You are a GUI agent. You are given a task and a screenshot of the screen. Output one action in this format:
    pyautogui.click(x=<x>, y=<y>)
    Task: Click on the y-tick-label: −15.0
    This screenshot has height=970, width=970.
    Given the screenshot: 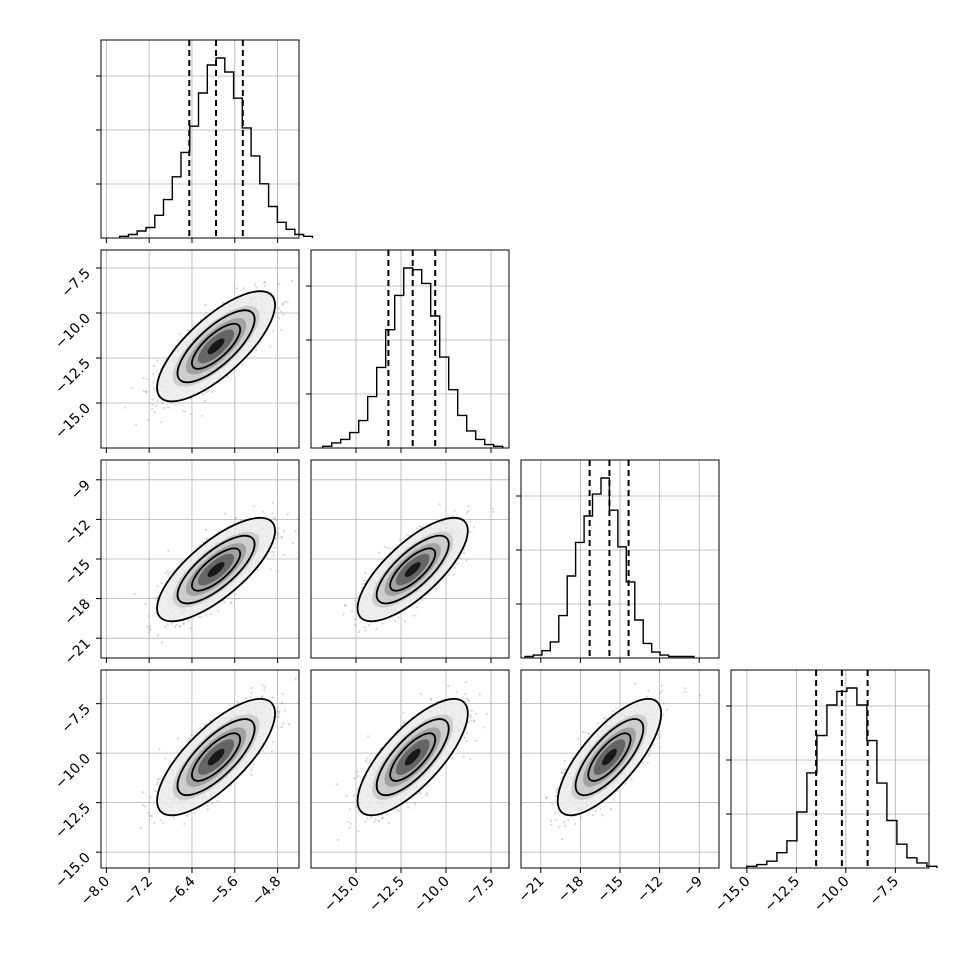 What is the action you would take?
    pyautogui.click(x=73, y=422)
    